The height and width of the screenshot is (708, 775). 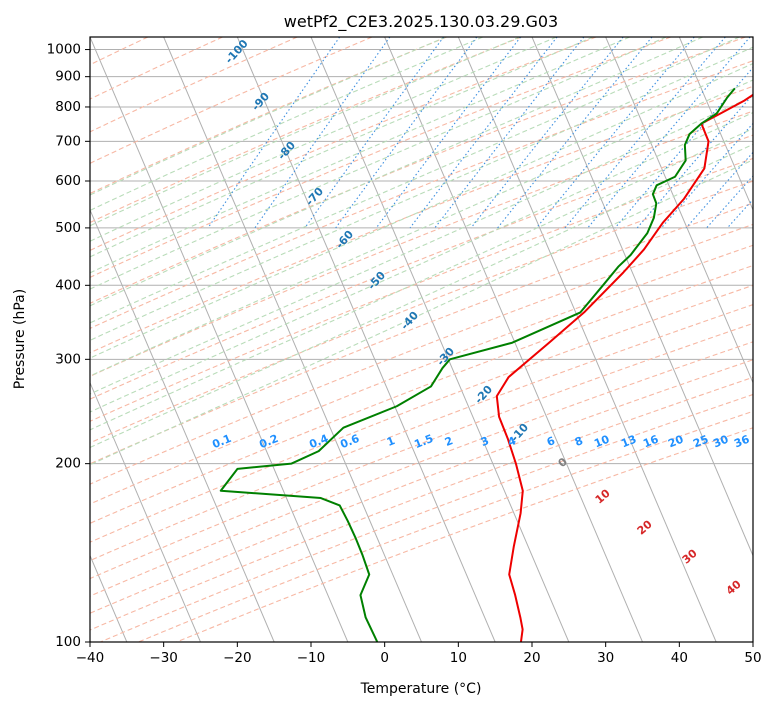 I want to click on mixing-ratio-label: 30, so click(x=720, y=442).